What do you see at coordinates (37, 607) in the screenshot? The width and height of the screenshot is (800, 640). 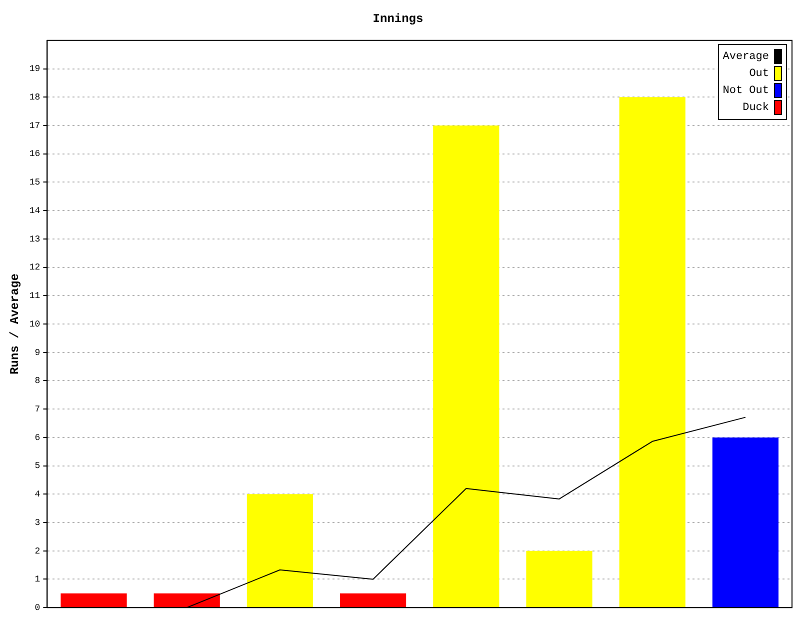 I see `y-tick-label: 0` at bounding box center [37, 607].